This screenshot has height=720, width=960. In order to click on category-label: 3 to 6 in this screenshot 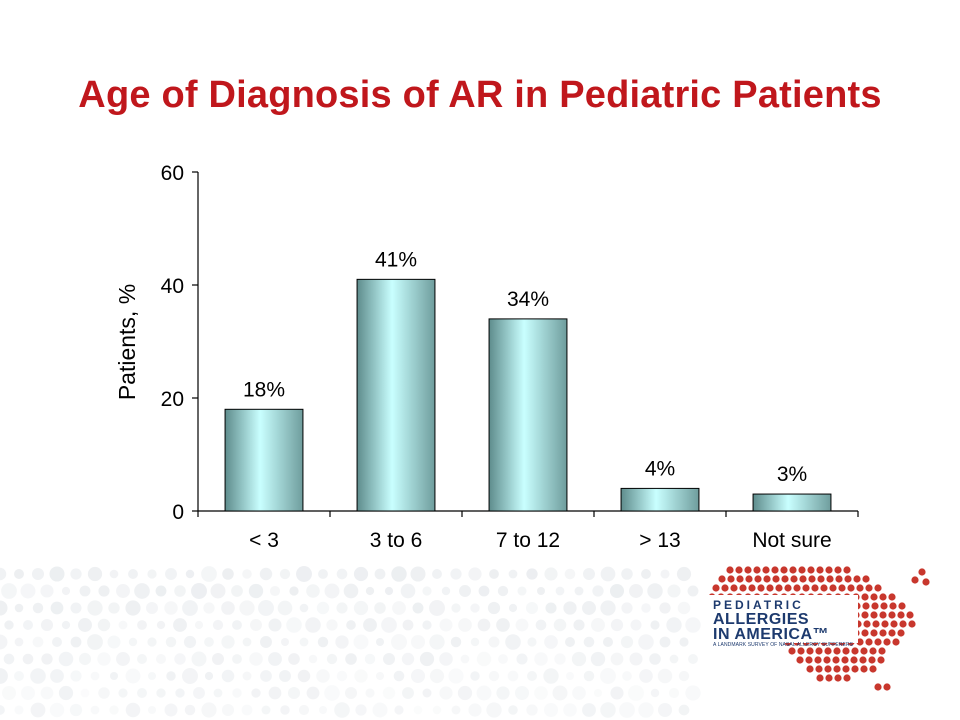, I will do `click(396, 540)`.